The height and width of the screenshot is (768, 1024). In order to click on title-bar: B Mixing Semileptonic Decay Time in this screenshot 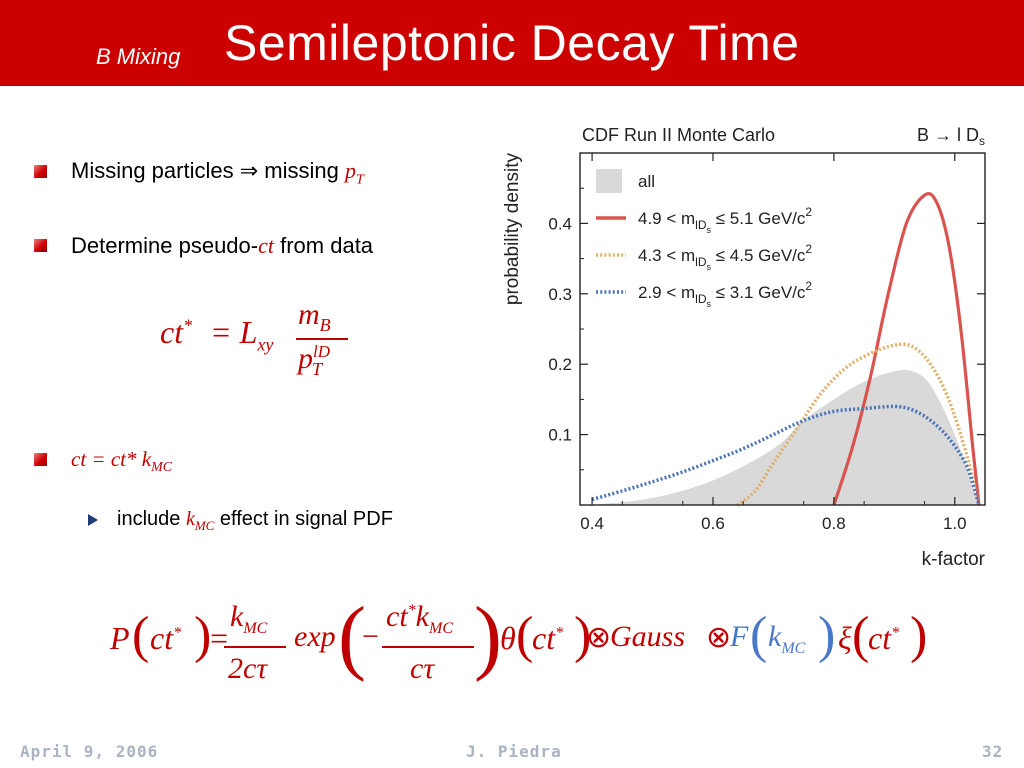, I will do `click(512, 43)`.